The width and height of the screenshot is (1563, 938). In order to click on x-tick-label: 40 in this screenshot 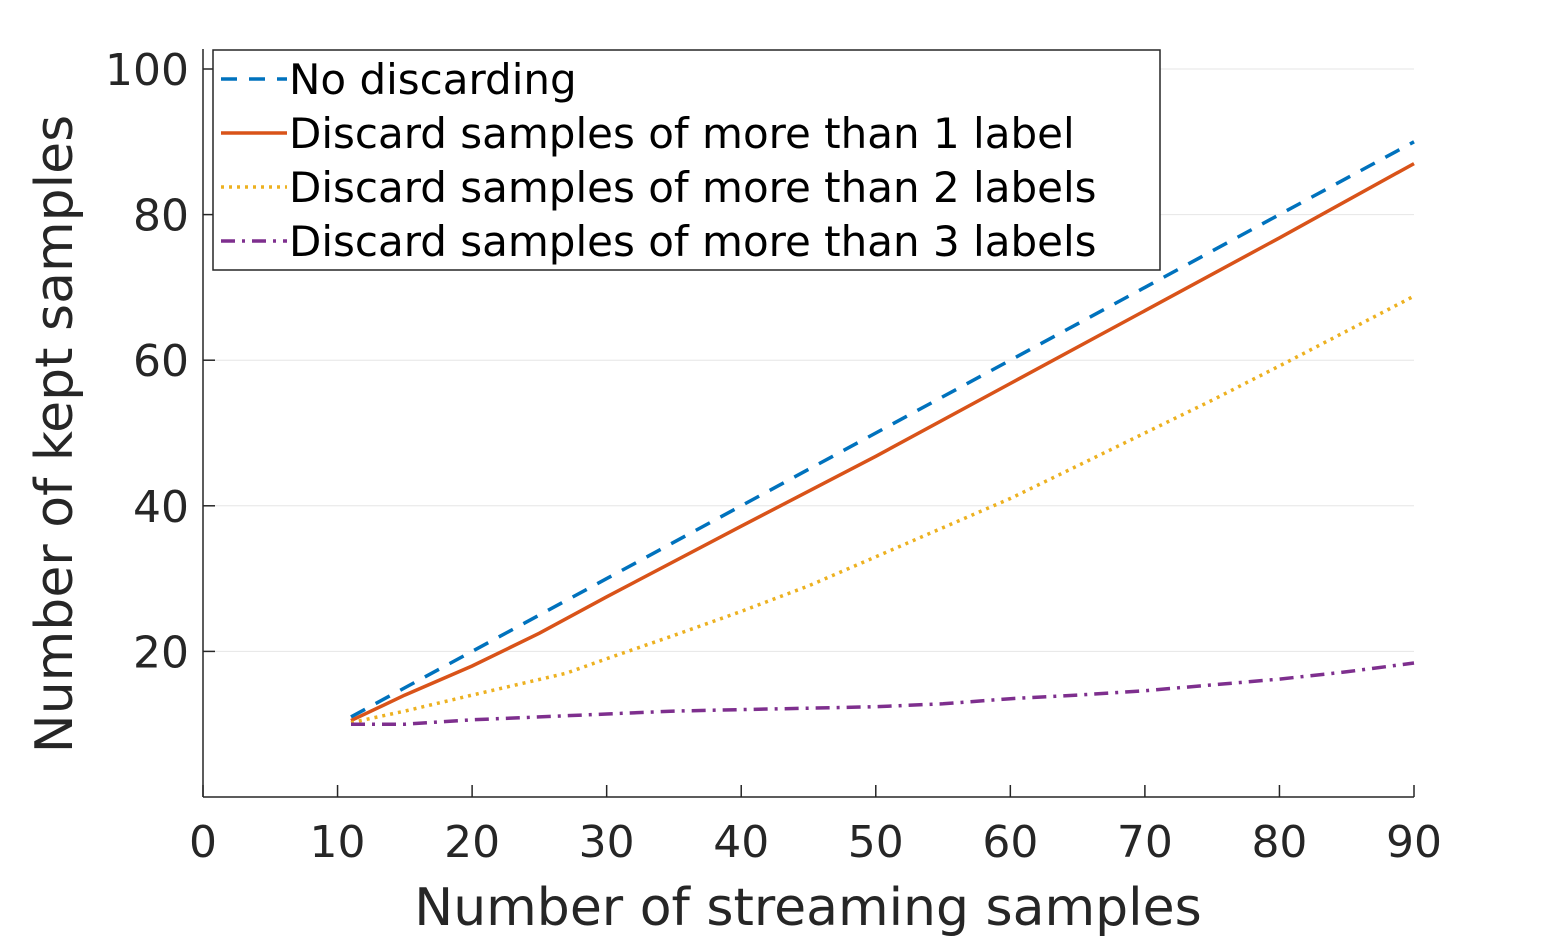, I will do `click(741, 842)`.